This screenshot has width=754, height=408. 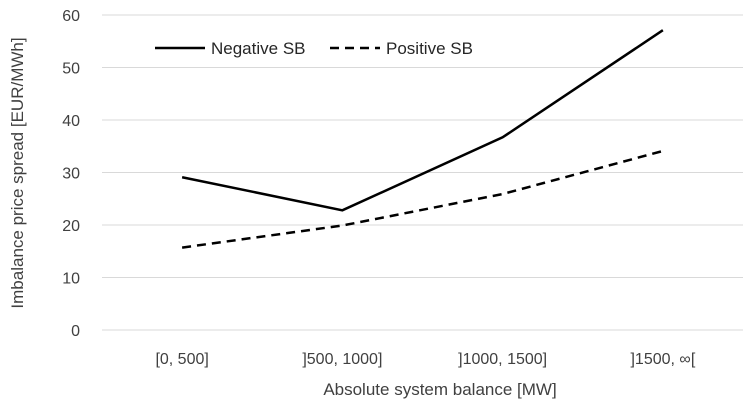 I want to click on x-axis-ticks: [0, 500] ]500, 1000] ]1000, 1500] ]1500, ∞[, so click(x=425, y=359).